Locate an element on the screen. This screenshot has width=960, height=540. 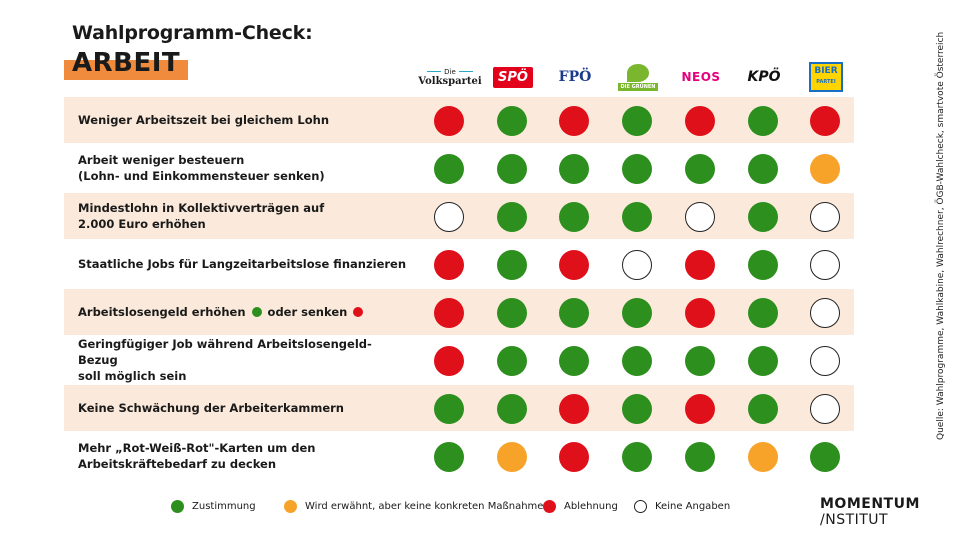
topic-label: ARBEIT is located at coordinates (126, 63).